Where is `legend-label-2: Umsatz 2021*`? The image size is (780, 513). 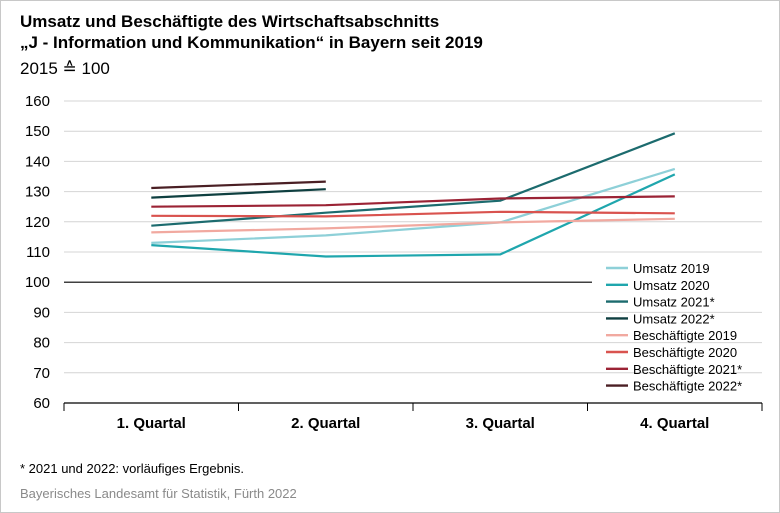
legend-label-2: Umsatz 2021* is located at coordinates (674, 302).